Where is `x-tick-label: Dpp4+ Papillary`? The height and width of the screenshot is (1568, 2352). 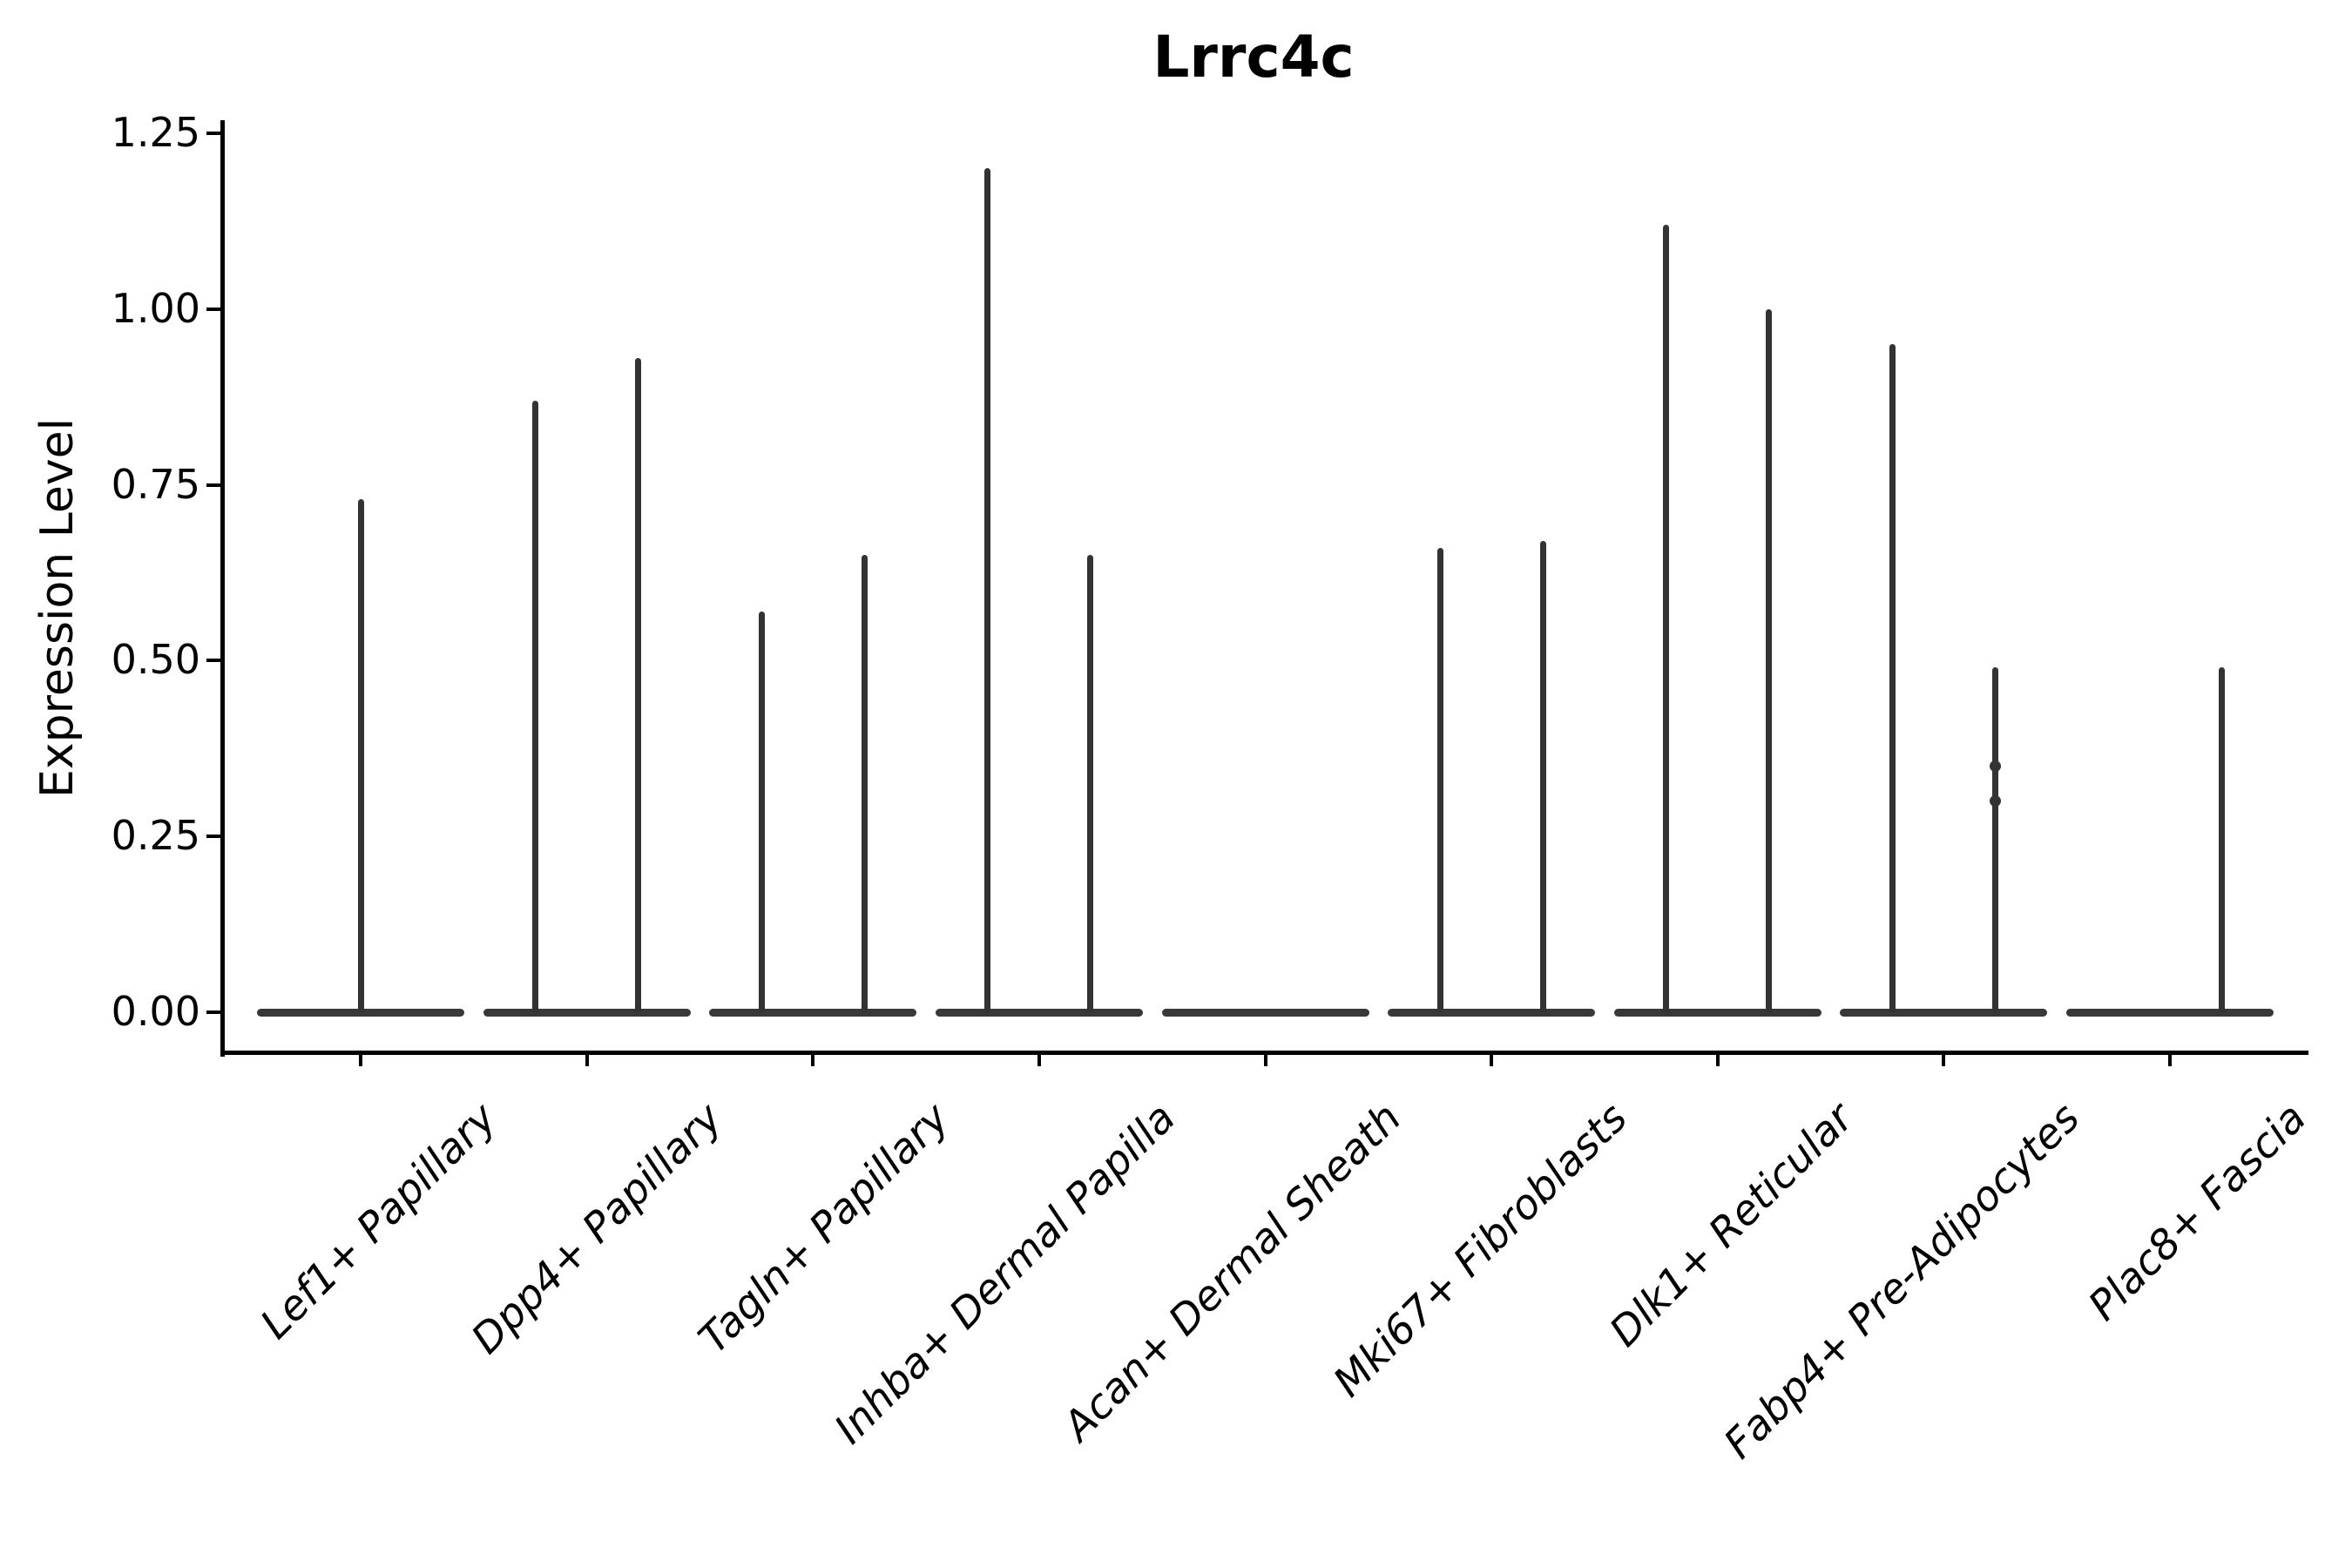
x-tick-label: Dpp4+ Papillary is located at coordinates (598, 1228).